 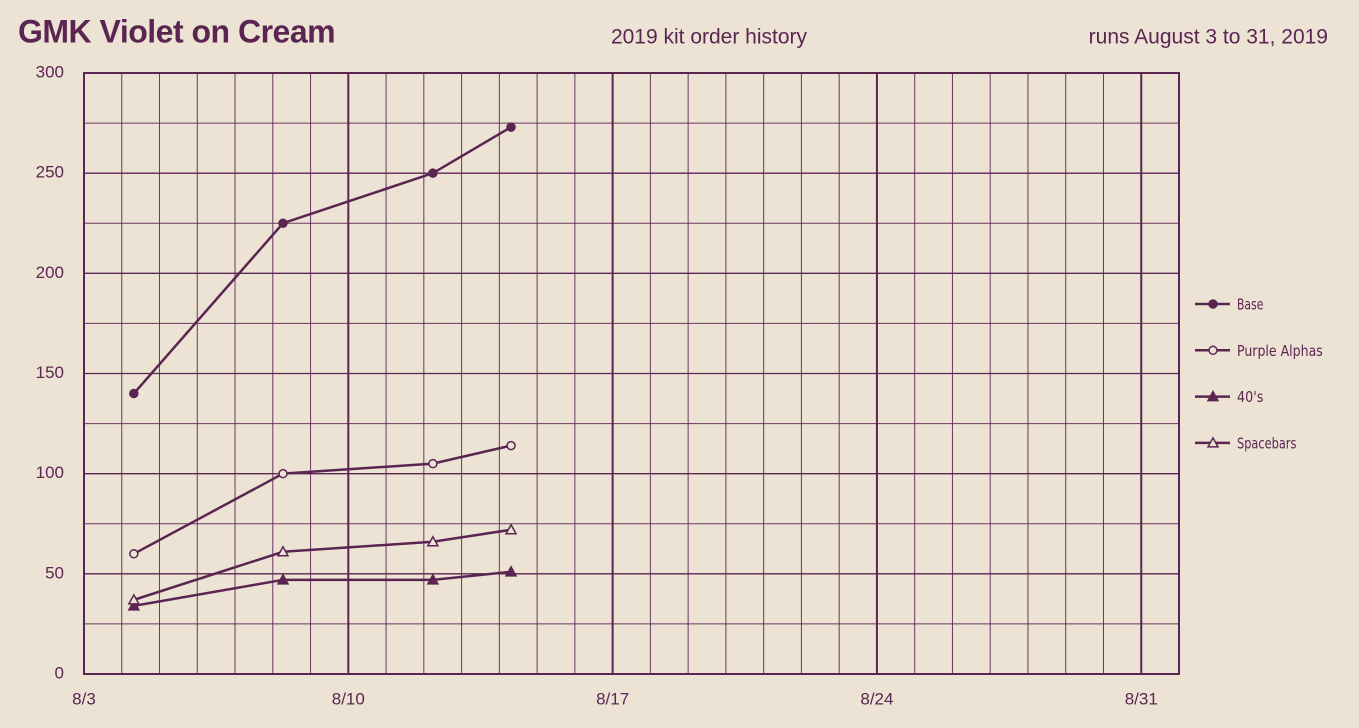 What do you see at coordinates (50, 272) in the screenshot?
I see `y-tick-label: 200` at bounding box center [50, 272].